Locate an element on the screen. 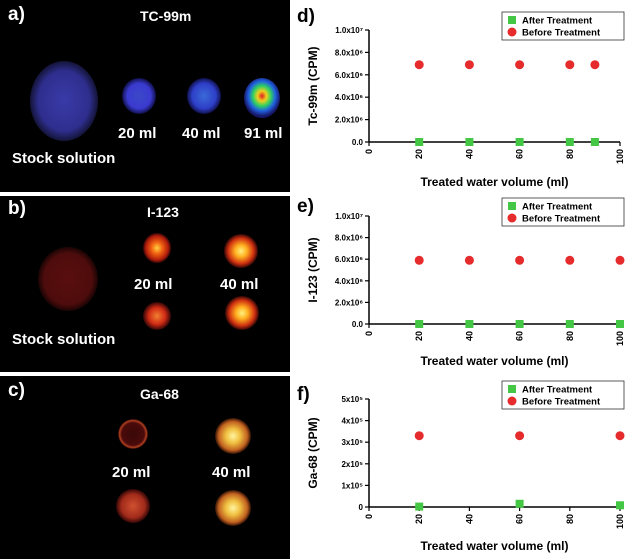 This screenshot has width=627, height=559. spot-b-40ml-top is located at coordinates (241, 251).